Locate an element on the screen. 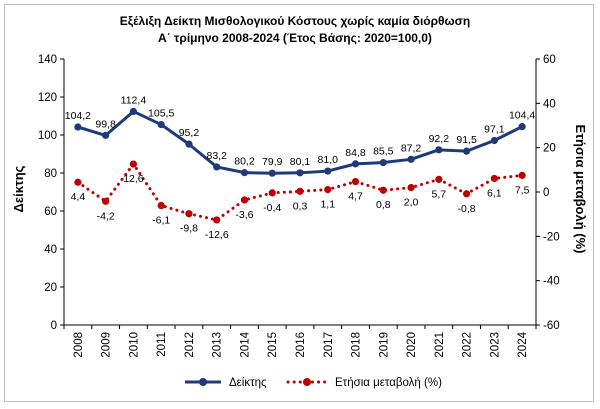 The image size is (600, 409). right-tick-label: -60 is located at coordinates (551, 326).